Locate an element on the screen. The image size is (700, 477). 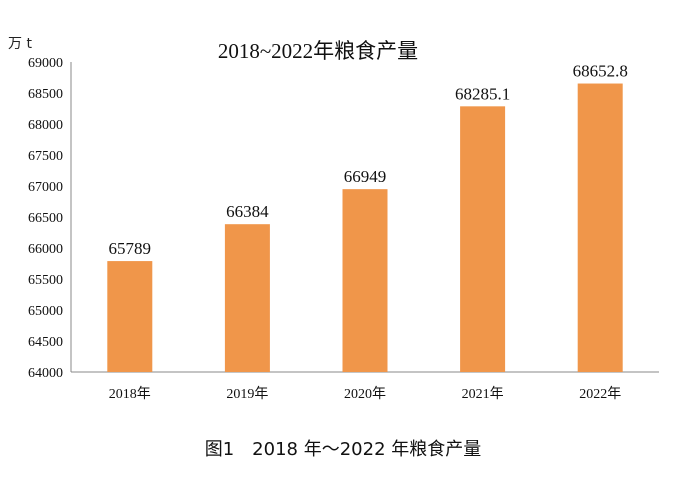
x-tick-label: 2022年 is located at coordinates (600, 394).